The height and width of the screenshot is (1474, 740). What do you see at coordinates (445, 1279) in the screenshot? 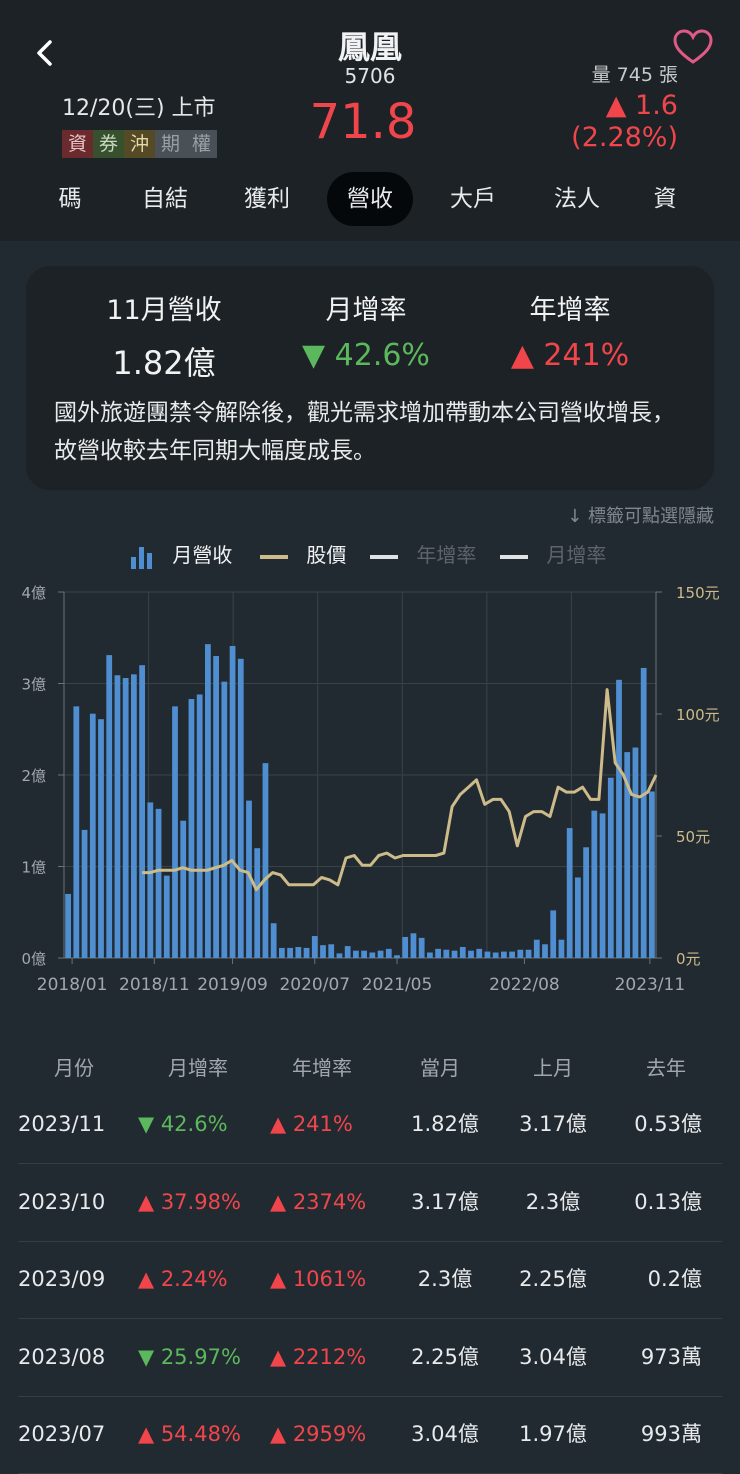
I see `cell-current: 2.3億` at bounding box center [445, 1279].